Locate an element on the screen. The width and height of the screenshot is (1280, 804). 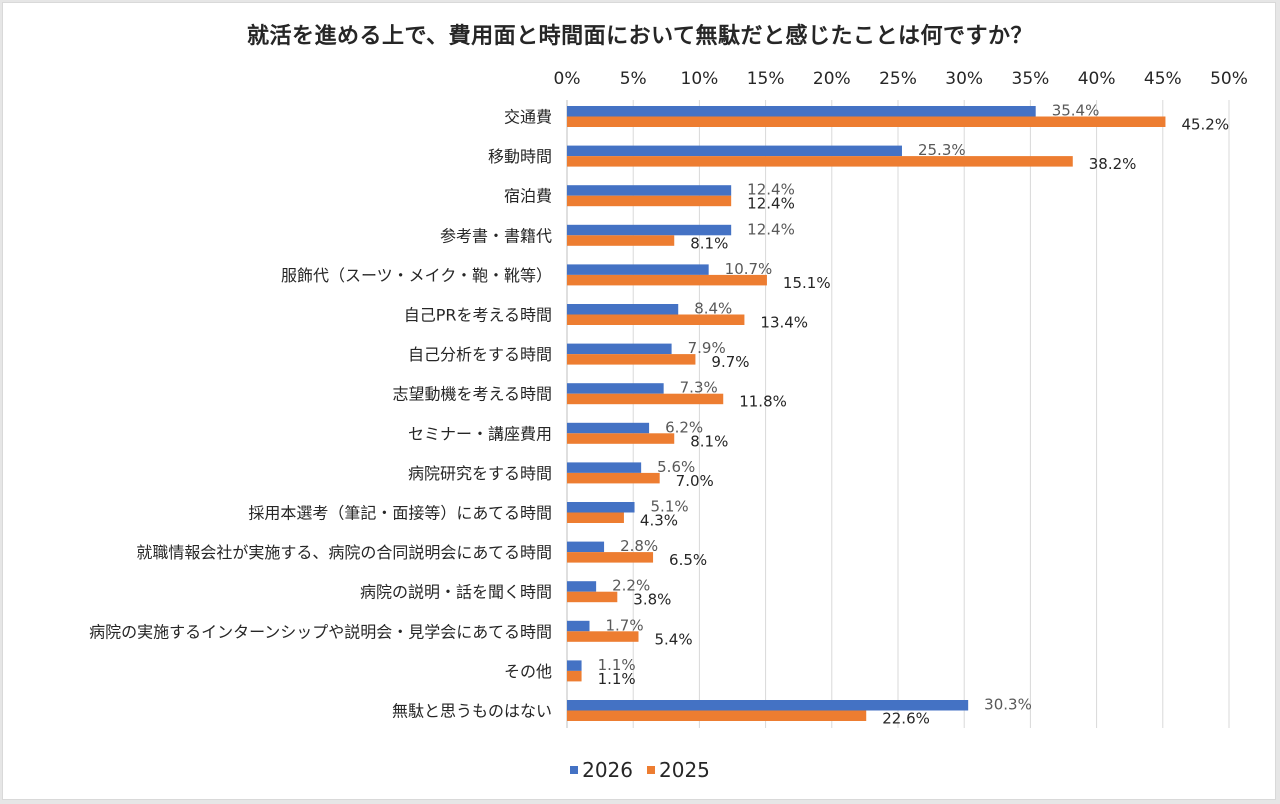
data-label-2025: 45.2% is located at coordinates (1205, 125).